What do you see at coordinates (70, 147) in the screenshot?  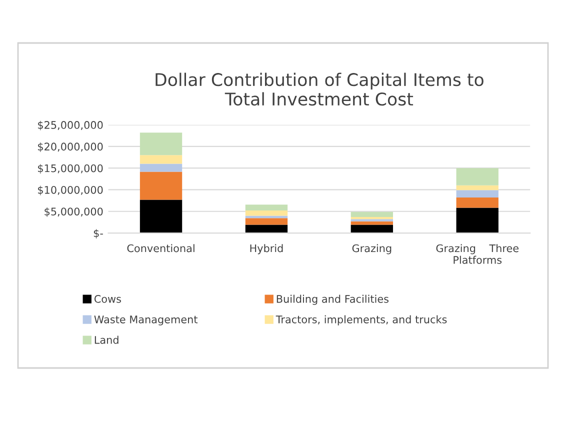 I see `y-tick-label: $20,000,000` at bounding box center [70, 147].